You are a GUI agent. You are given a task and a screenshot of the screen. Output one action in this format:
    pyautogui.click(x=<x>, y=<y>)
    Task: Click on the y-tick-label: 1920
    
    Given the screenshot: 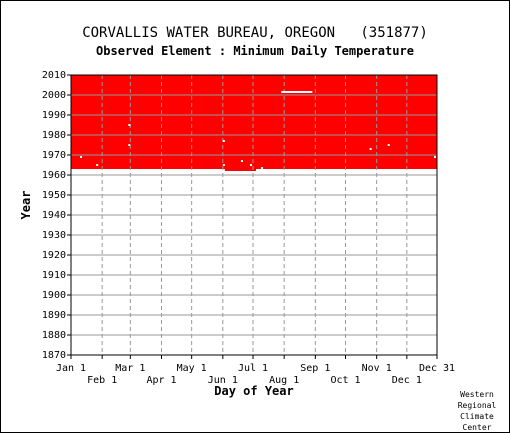 What is the action you would take?
    pyautogui.click(x=54, y=255)
    